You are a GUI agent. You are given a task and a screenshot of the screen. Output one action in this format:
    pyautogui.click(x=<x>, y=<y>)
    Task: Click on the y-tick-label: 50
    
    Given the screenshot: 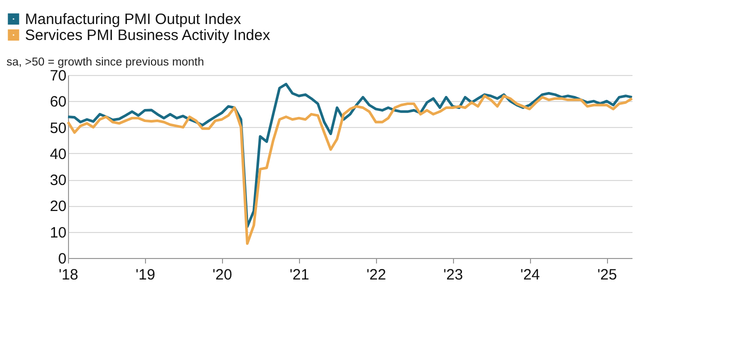 What is the action you would take?
    pyautogui.click(x=58, y=128)
    